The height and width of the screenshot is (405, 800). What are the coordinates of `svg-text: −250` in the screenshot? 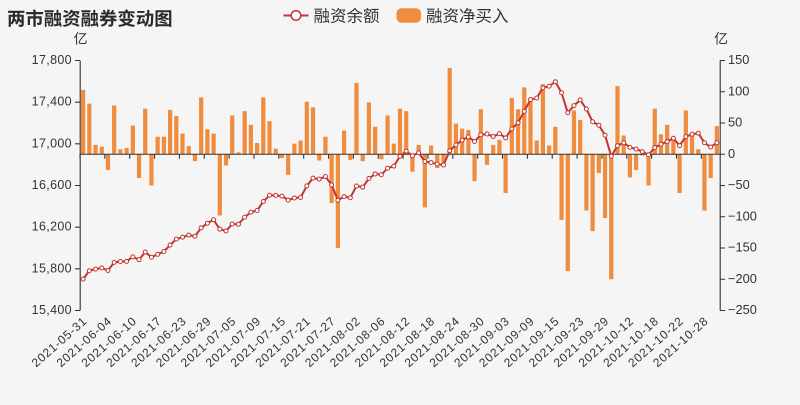 It's located at (742, 309).